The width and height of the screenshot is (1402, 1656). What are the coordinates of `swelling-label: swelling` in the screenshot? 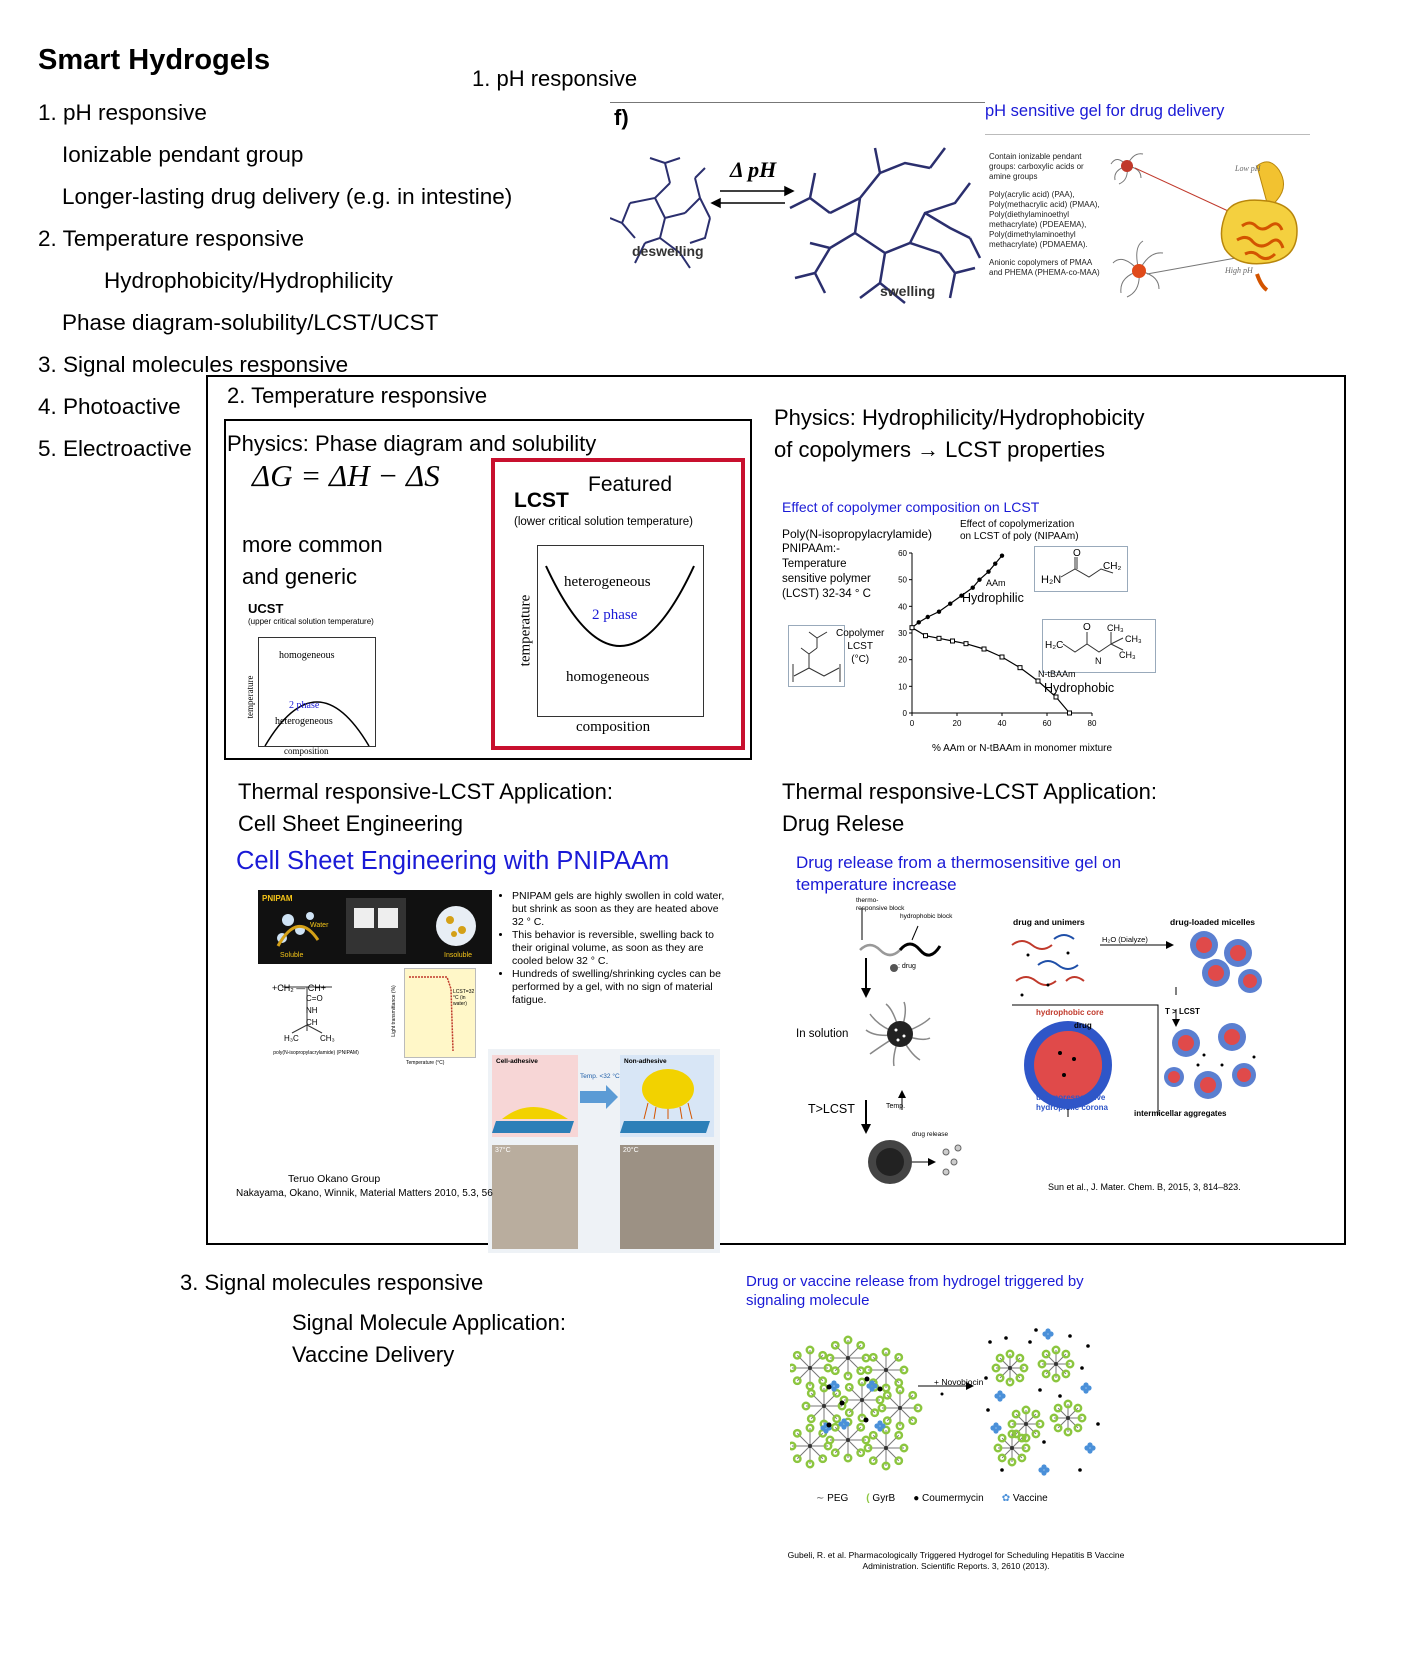 It's located at (908, 291).